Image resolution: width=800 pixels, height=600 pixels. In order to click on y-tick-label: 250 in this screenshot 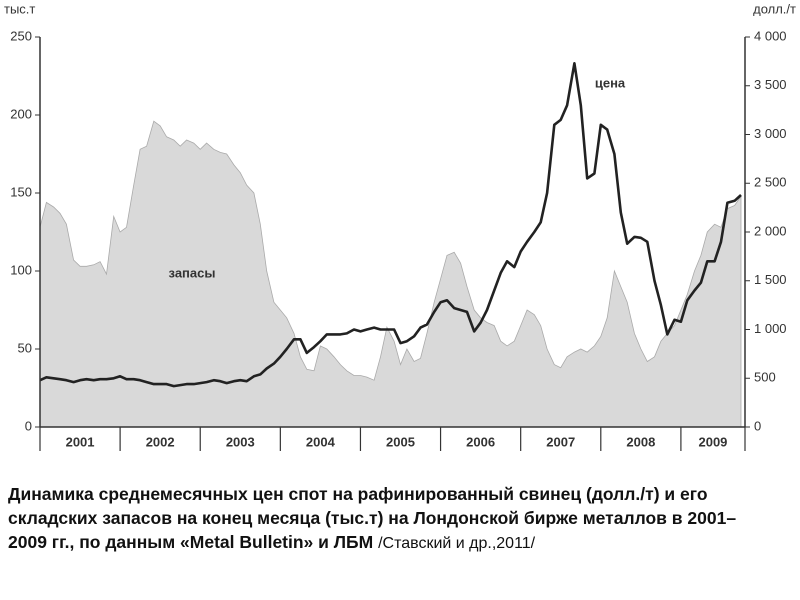, I will do `click(21, 35)`.